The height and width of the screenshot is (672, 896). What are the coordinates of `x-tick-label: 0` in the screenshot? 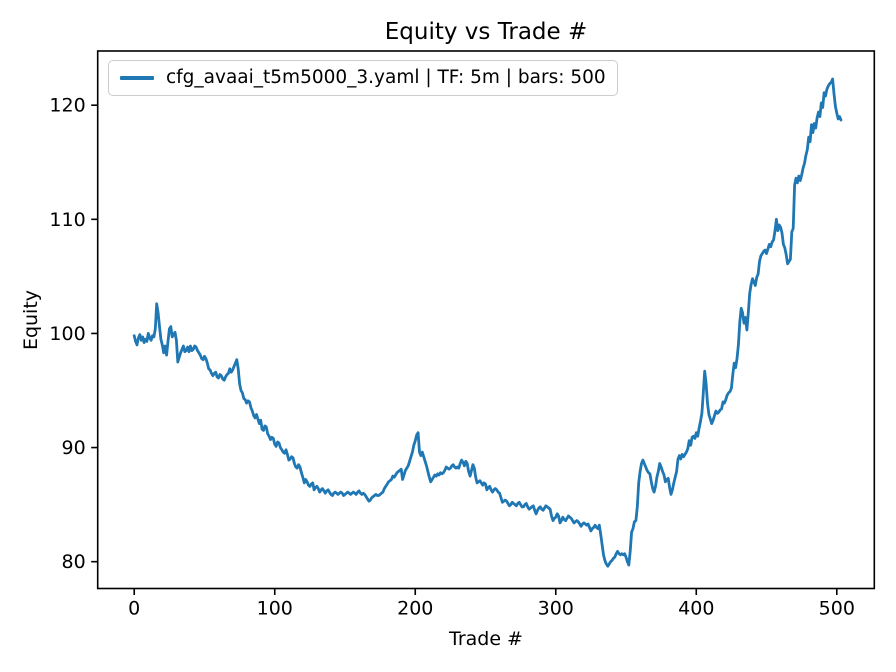 It's located at (134, 609).